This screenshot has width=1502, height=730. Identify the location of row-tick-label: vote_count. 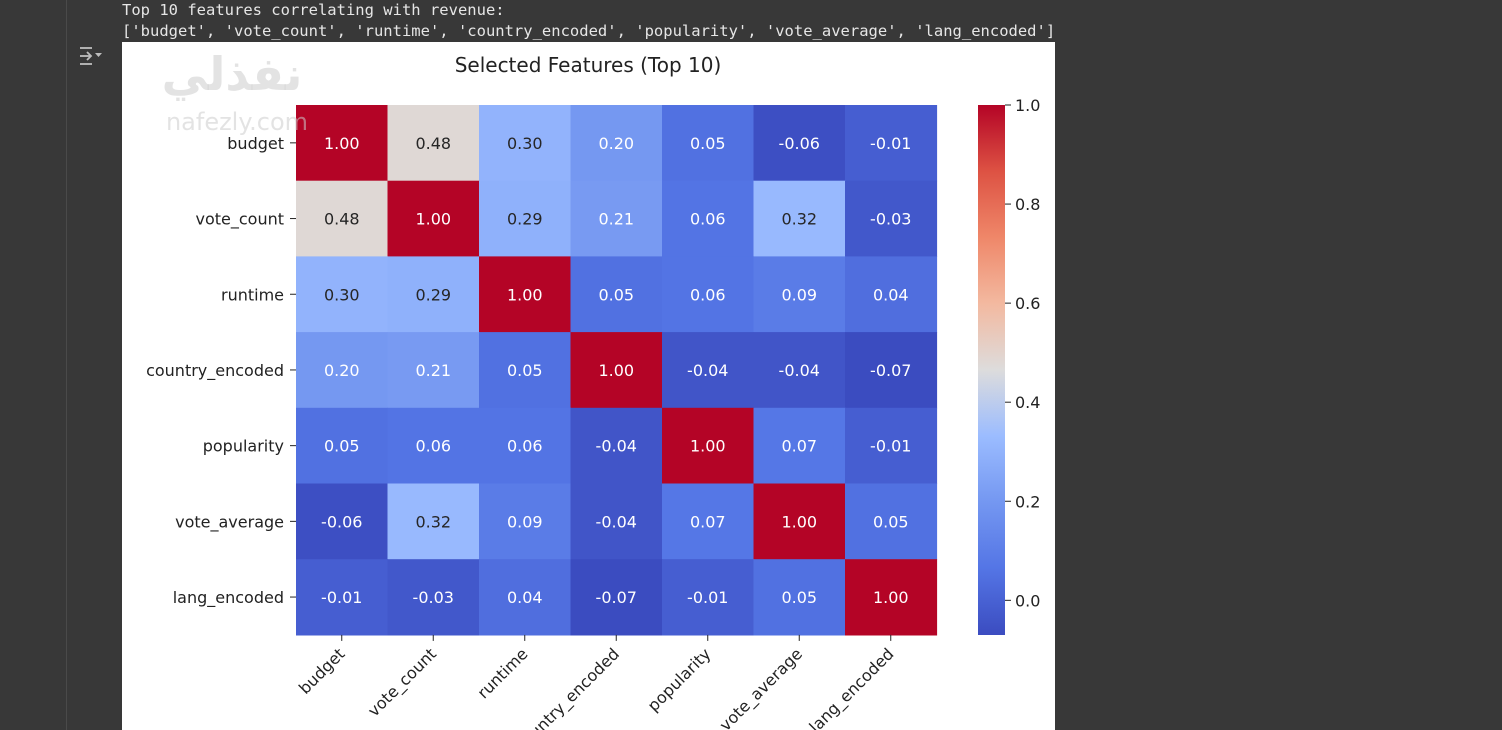
(239, 220).